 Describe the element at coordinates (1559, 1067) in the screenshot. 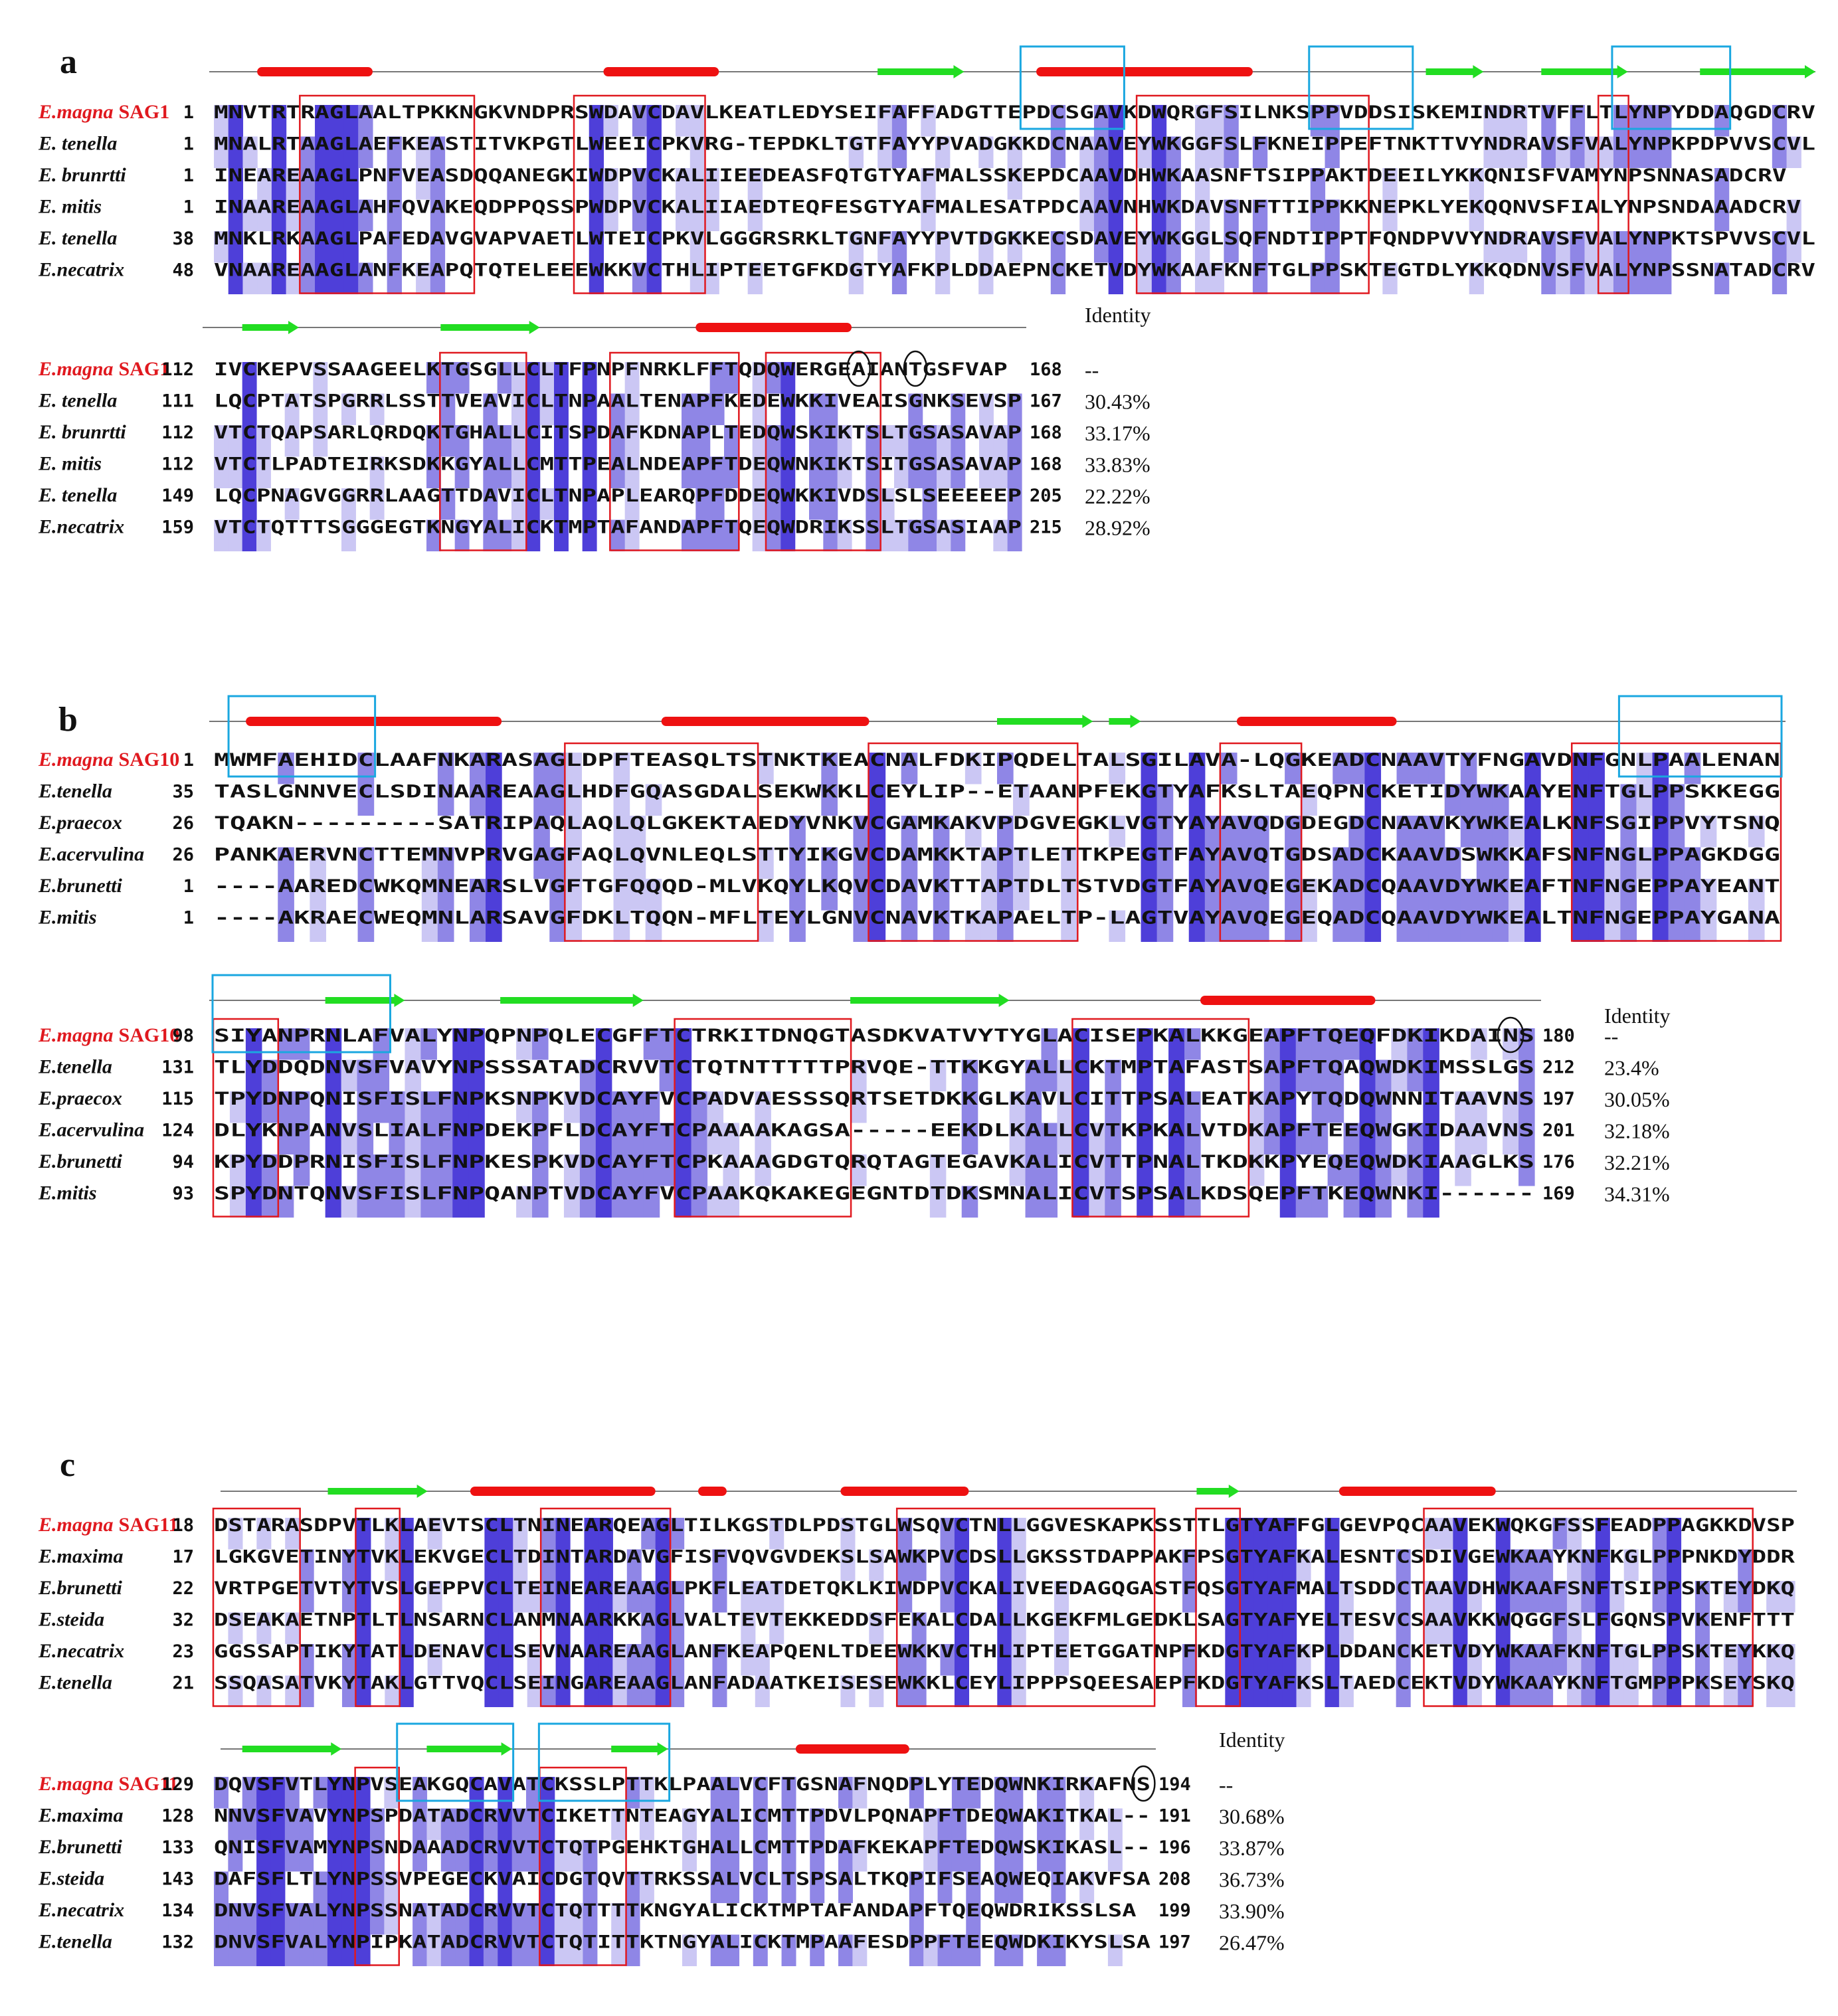

I see `end-position: 212` at that location.